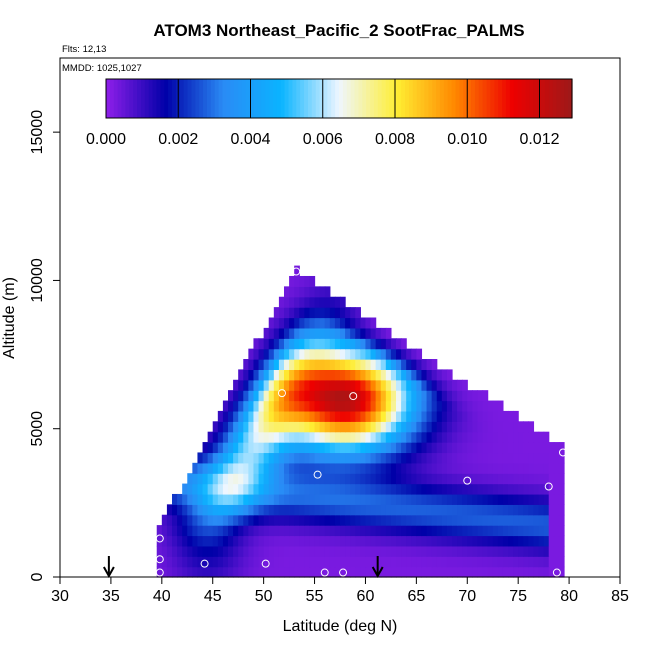  Describe the element at coordinates (467, 596) in the screenshot. I see `x-tick-label: 70` at that location.